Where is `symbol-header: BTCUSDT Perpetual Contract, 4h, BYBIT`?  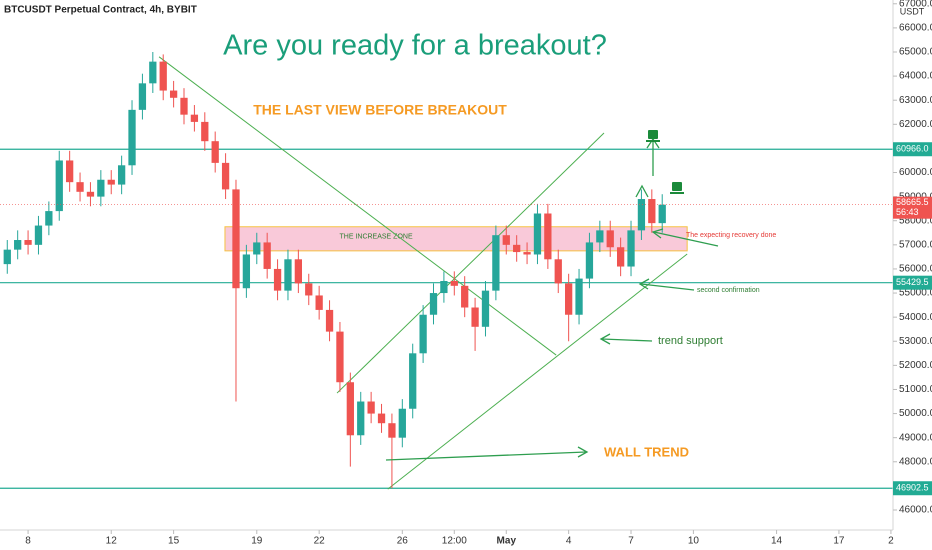 symbol-header: BTCUSDT Perpetual Contract, 4h, BYBIT is located at coordinates (100, 10).